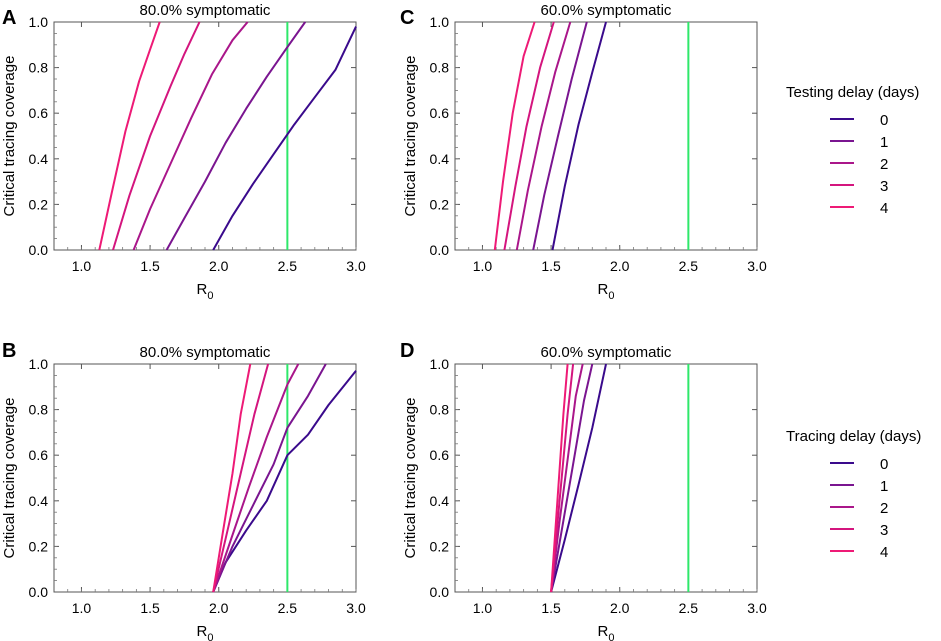 This screenshot has width=941, height=641. Describe the element at coordinates (884, 464) in the screenshot. I see `legend-label: 0` at that location.